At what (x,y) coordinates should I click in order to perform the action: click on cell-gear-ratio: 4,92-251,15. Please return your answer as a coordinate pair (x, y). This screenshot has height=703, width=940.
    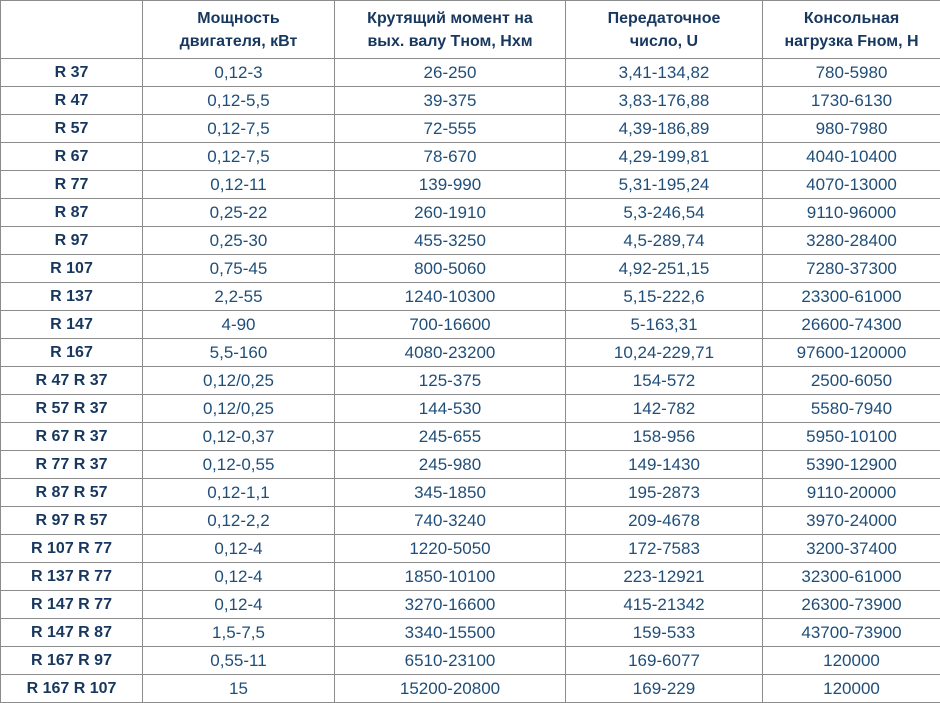
    Looking at the image, I should click on (664, 269).